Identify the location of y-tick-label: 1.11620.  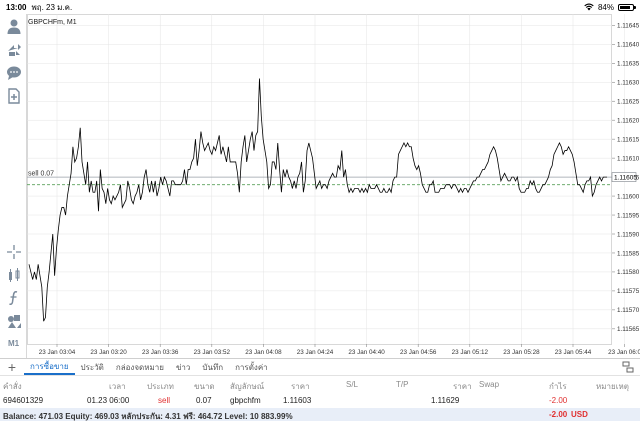
(628, 121).